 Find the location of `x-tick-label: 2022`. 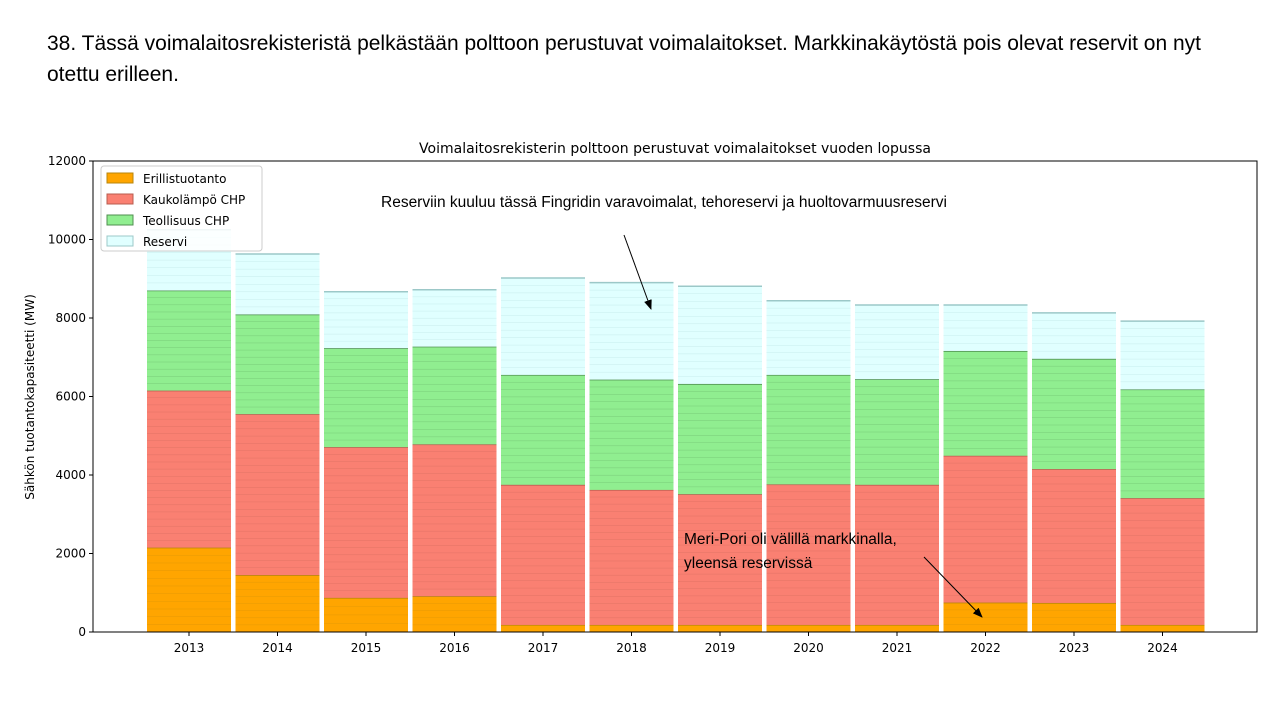

x-tick-label: 2022 is located at coordinates (985, 648).